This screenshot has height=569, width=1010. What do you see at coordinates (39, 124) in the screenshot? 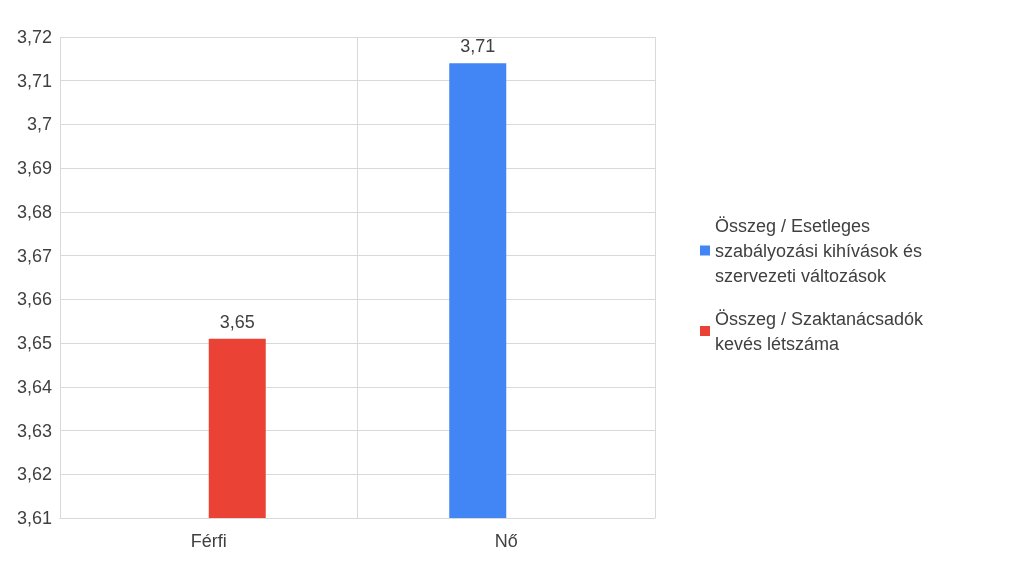
I see `y-tick-label: 3,7` at bounding box center [39, 124].